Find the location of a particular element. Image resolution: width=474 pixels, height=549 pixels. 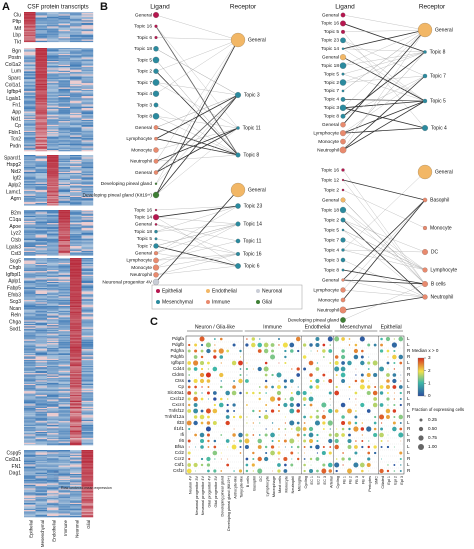

edge is located at coordinates (197, 145).